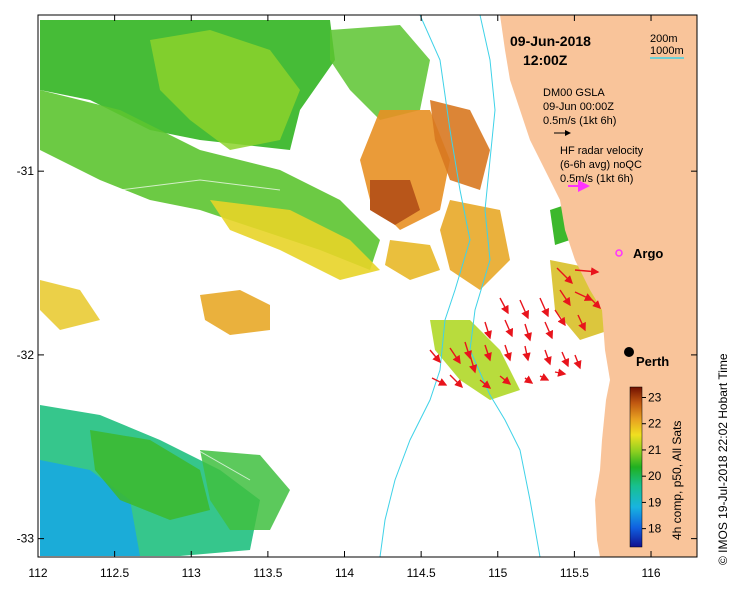  Describe the element at coordinates (601, 165) in the screenshot. I see `hf-sub: (6-6h avg) noQC` at that location.